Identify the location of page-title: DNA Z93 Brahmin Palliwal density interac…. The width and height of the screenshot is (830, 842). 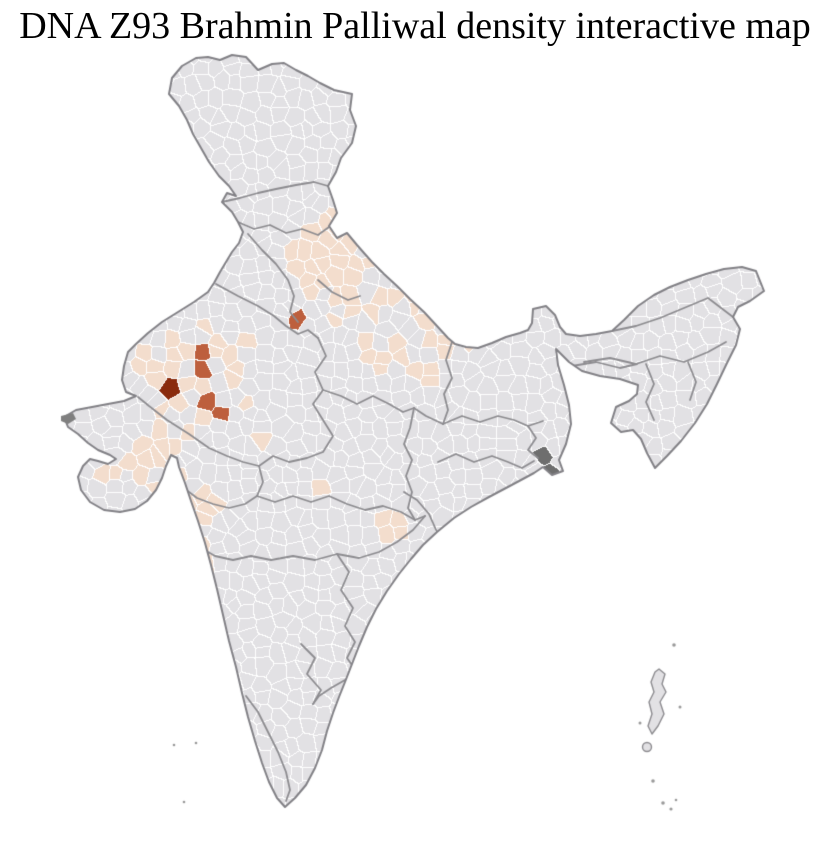
(415, 26).